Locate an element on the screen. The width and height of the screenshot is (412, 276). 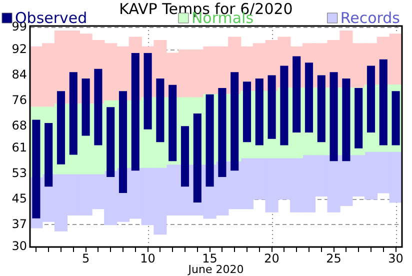
y-tick-label: 76 is located at coordinates (19, 99).